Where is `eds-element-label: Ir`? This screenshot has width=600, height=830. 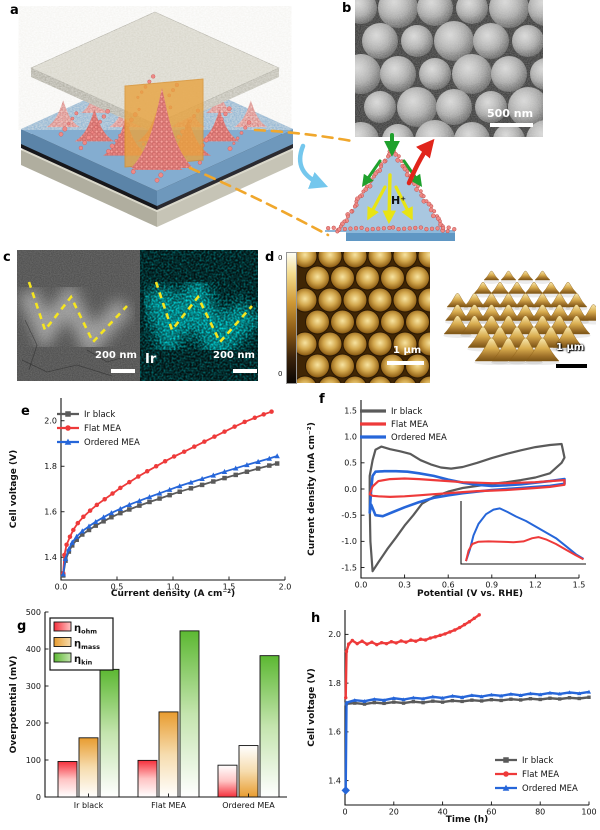 eds-element-label: Ir is located at coordinates (151, 359).